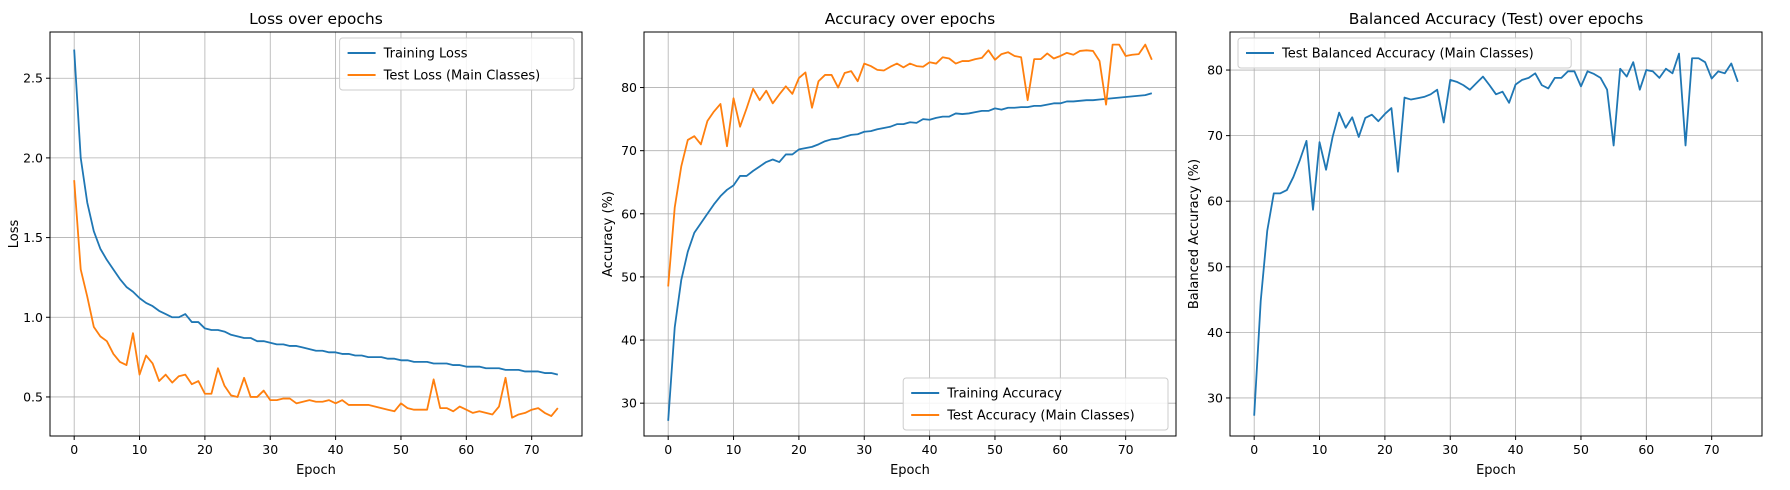  Describe the element at coordinates (14, 234) in the screenshot. I see `y-axis-label: Loss` at that location.